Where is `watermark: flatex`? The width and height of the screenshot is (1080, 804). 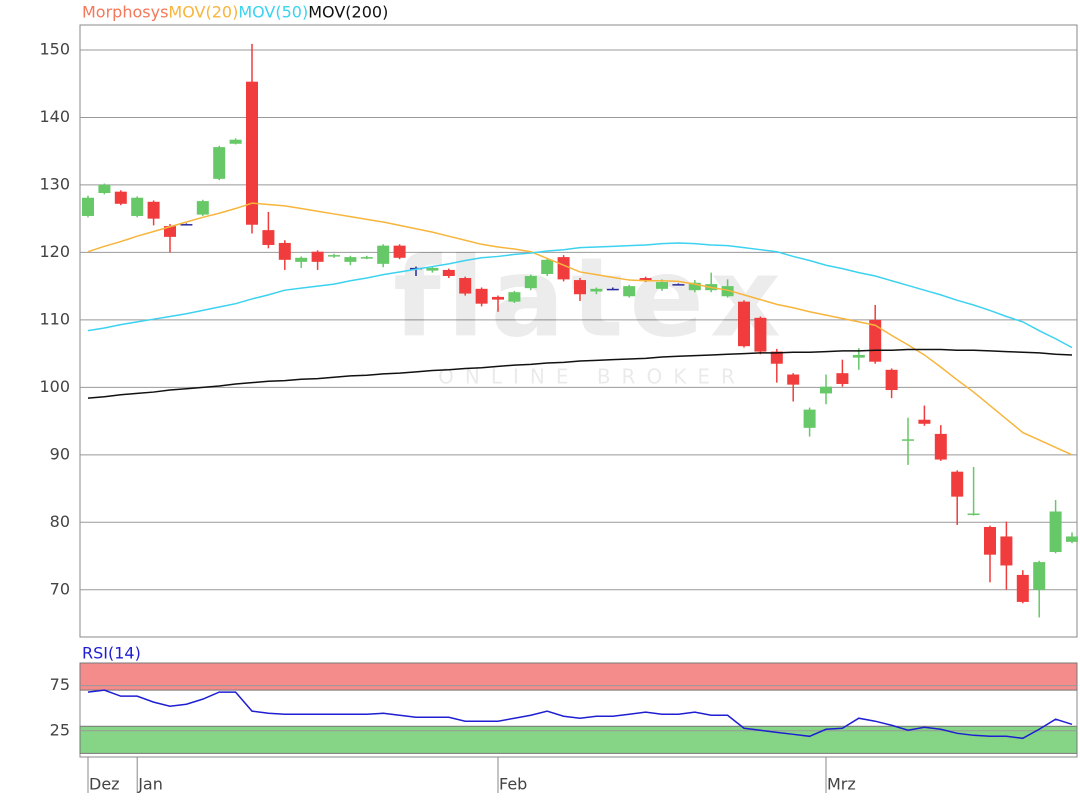
watermark: flatex is located at coordinates (590, 297).